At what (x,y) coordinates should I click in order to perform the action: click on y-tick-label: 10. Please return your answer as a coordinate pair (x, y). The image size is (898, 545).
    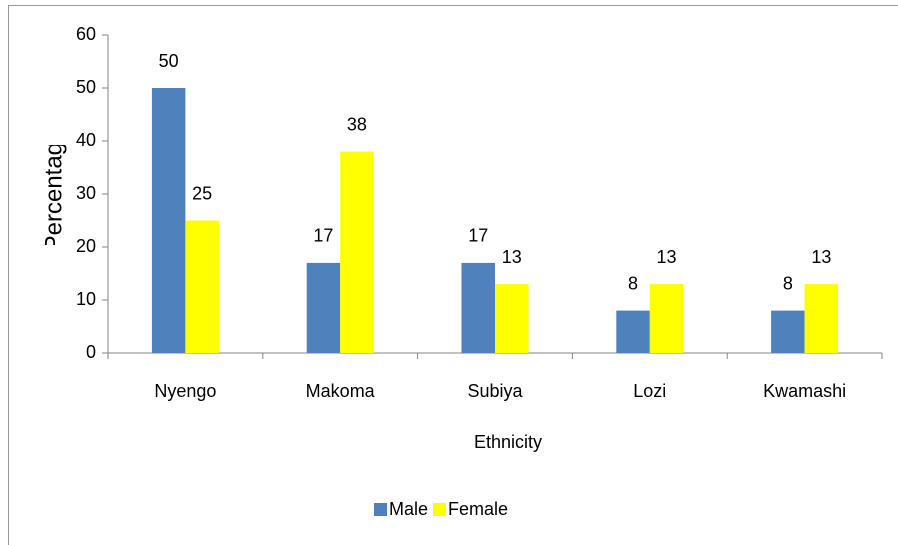
    Looking at the image, I should click on (86, 299).